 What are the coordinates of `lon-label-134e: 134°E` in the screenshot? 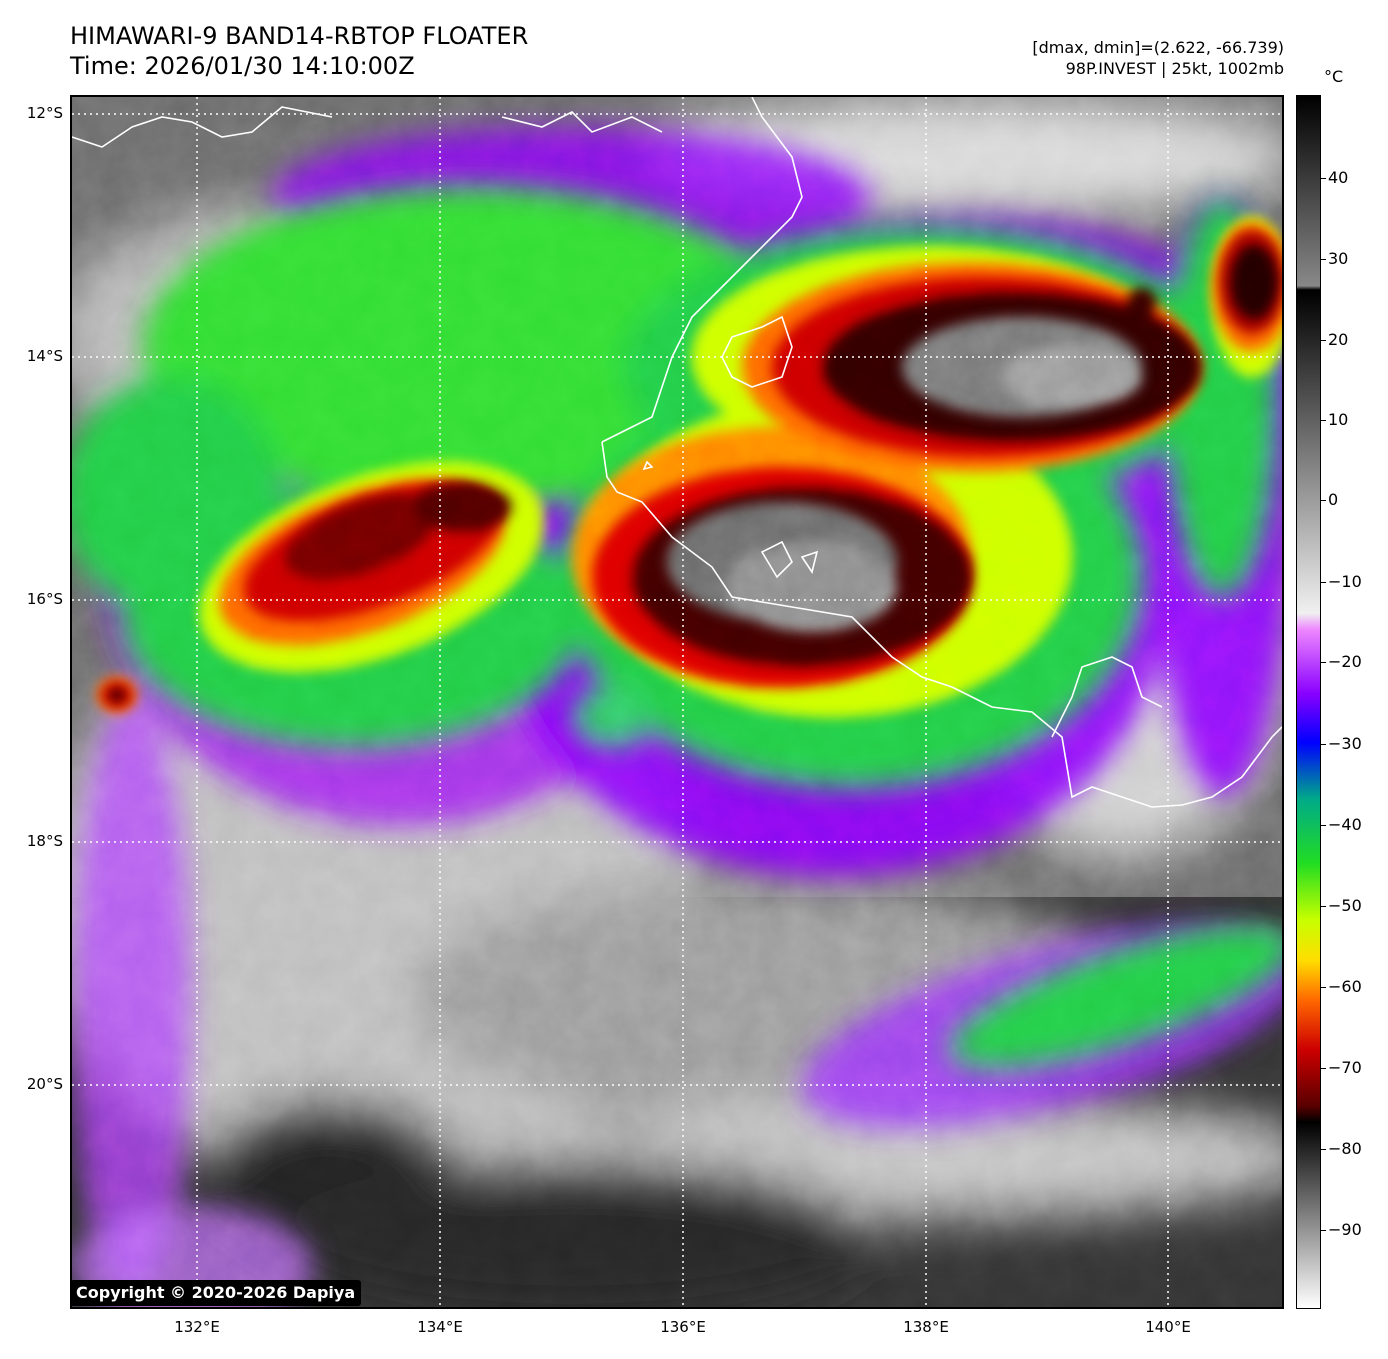 It's located at (440, 1327).